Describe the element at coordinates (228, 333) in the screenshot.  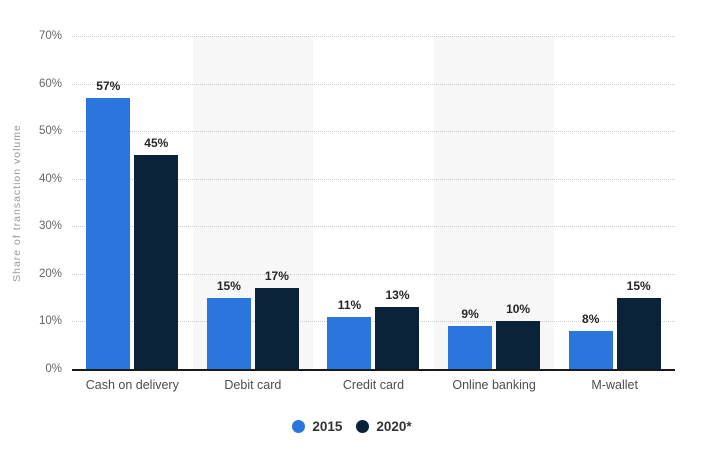
I see `bar-2015-debit-card` at that location.